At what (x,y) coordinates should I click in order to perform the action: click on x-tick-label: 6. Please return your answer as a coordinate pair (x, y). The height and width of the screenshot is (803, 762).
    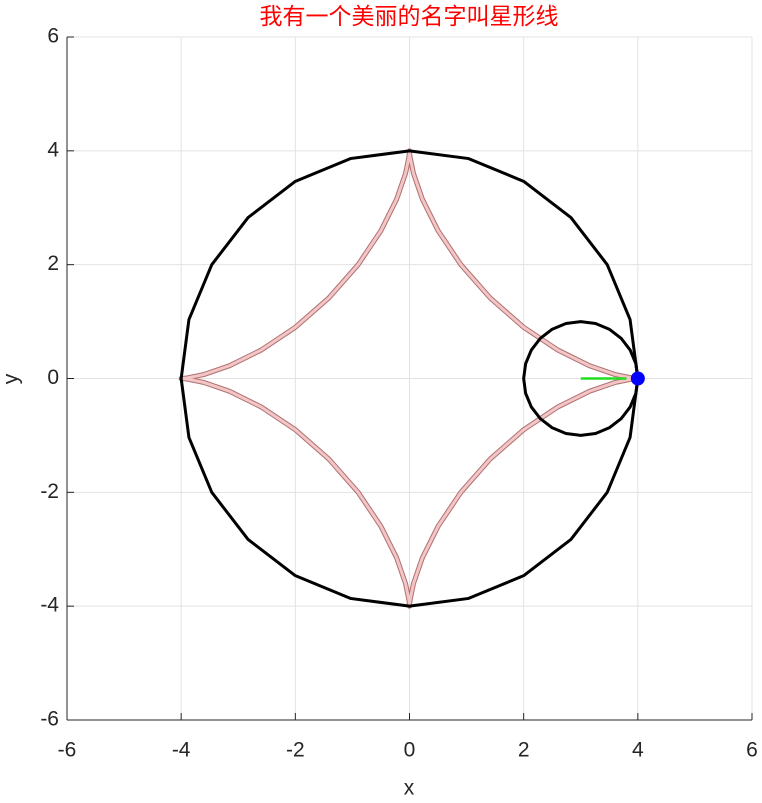
    Looking at the image, I should click on (752, 750).